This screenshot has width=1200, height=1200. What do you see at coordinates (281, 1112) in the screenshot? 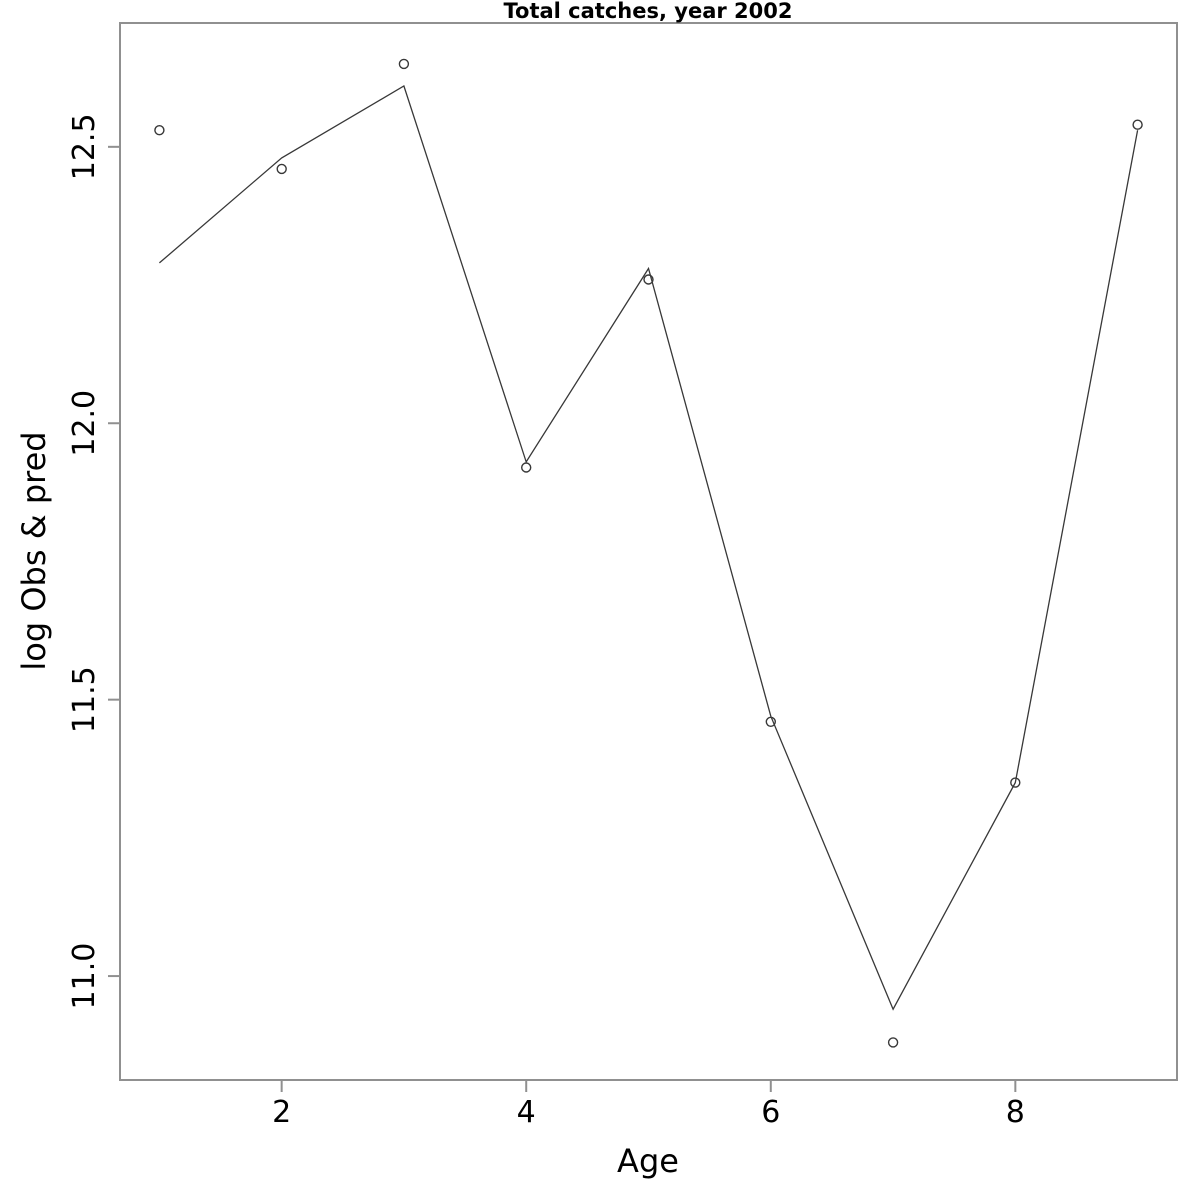
I see `x-tick-label: 2` at bounding box center [281, 1112].